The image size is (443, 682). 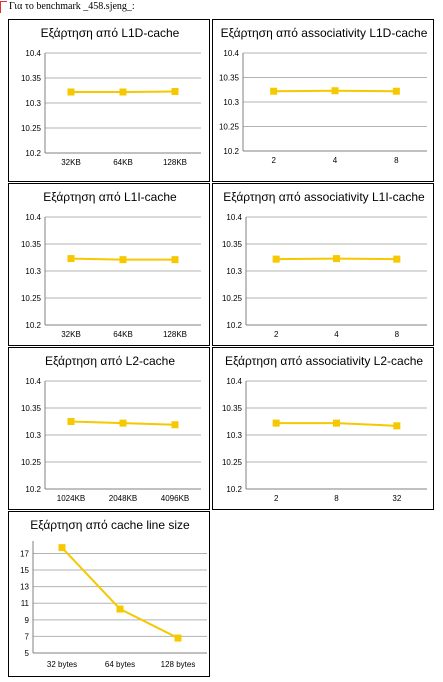 I want to click on x-tick-label: 1024KB, so click(x=71, y=498).